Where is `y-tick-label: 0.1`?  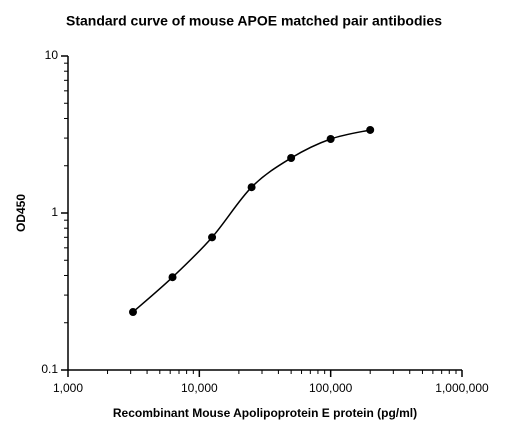
y-tick-label: 0.1 is located at coordinates (49, 369).